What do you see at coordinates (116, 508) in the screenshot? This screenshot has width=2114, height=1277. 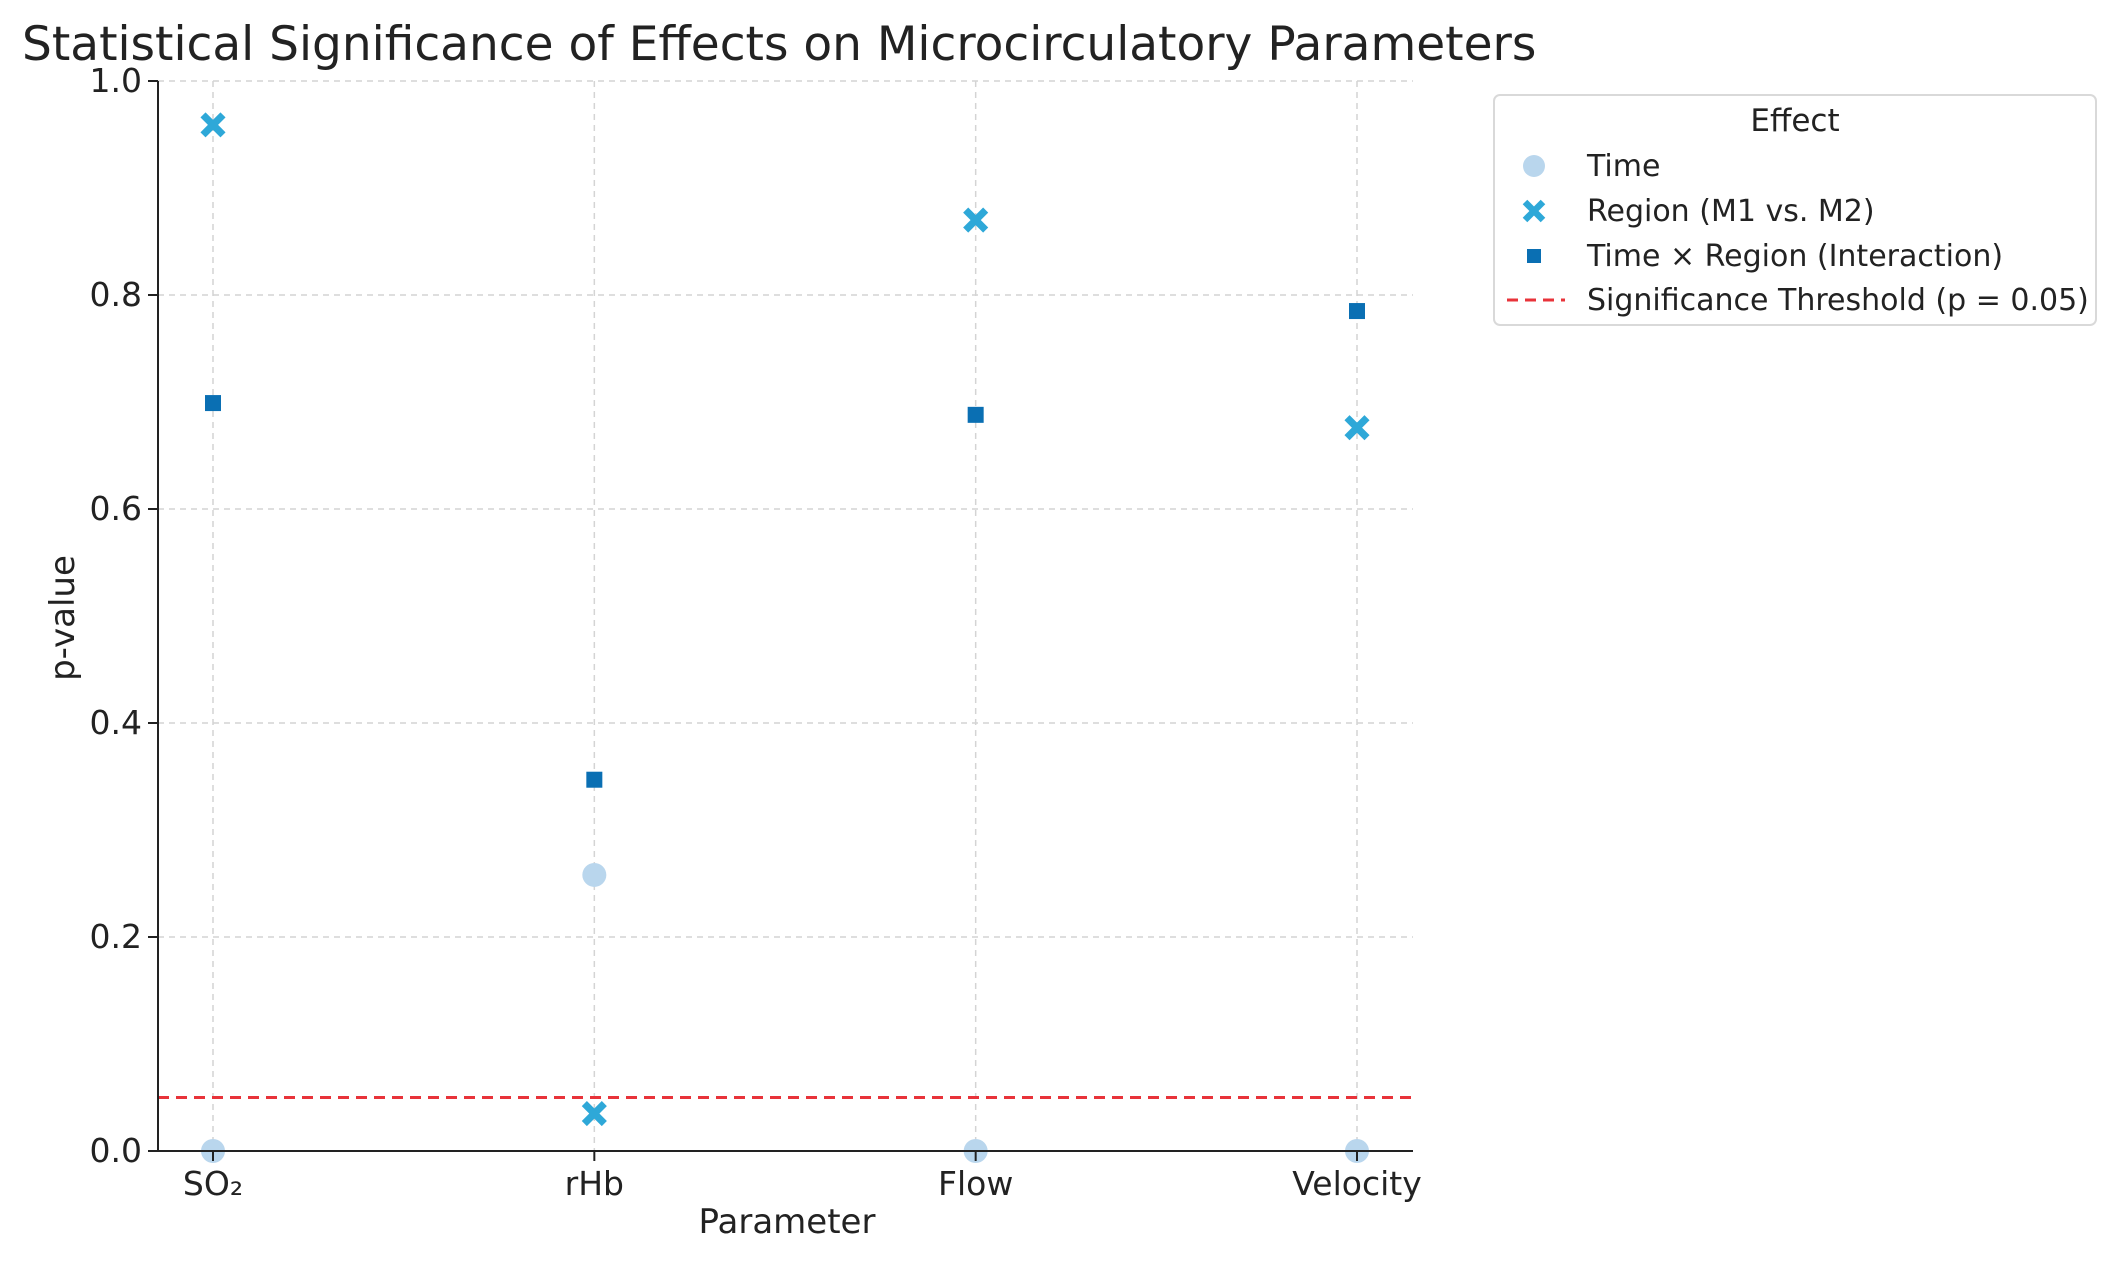 I see `y-tick-label: 0.6` at bounding box center [116, 508].